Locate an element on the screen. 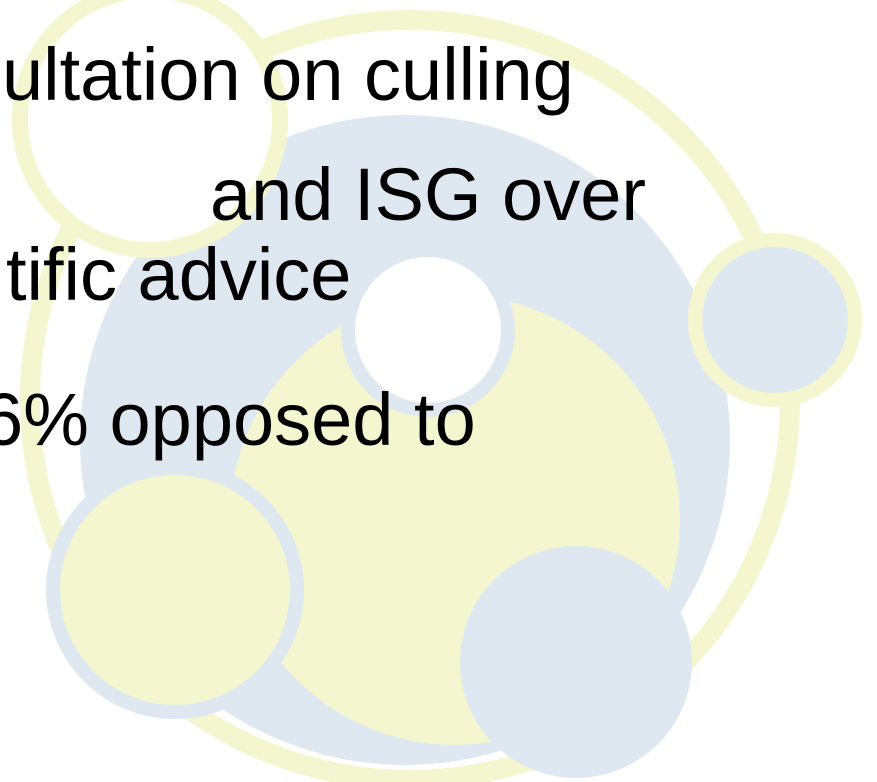 This screenshot has height=782, width=877. right-circle is located at coordinates (775, 320).